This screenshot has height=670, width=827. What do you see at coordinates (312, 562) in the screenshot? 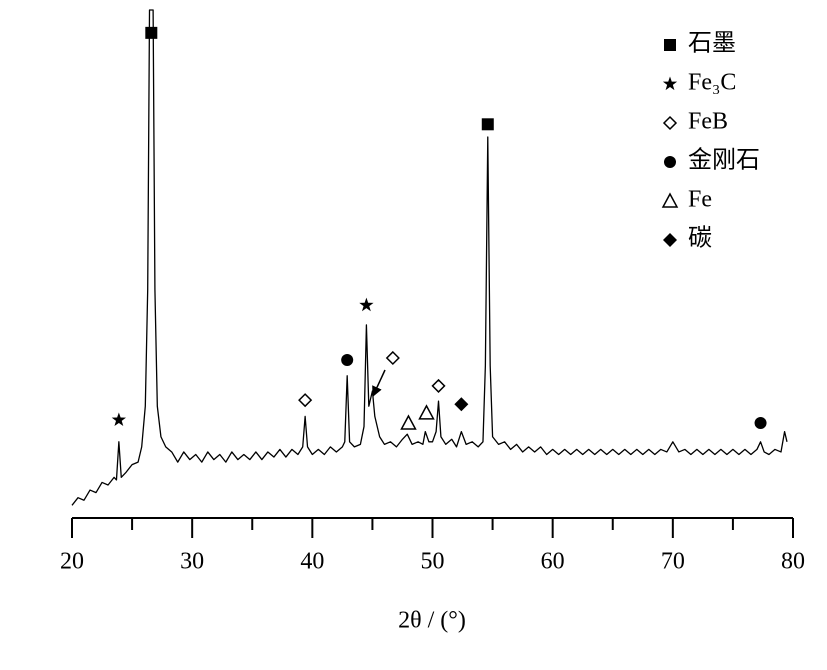
I see `x-tick-label: 40` at bounding box center [312, 562].